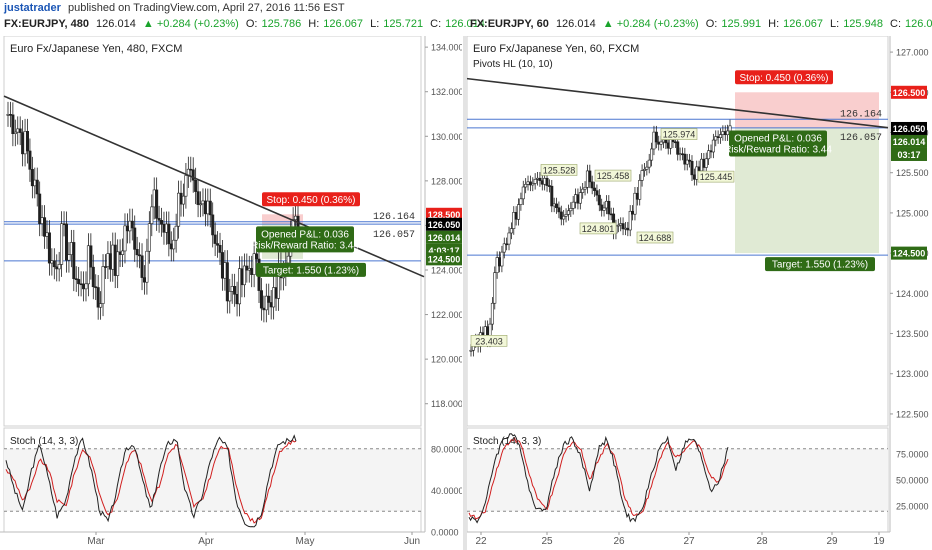 Image resolution: width=932 pixels, height=550 pixels. I want to click on price-tick-label: 123.500, so click(912, 334).